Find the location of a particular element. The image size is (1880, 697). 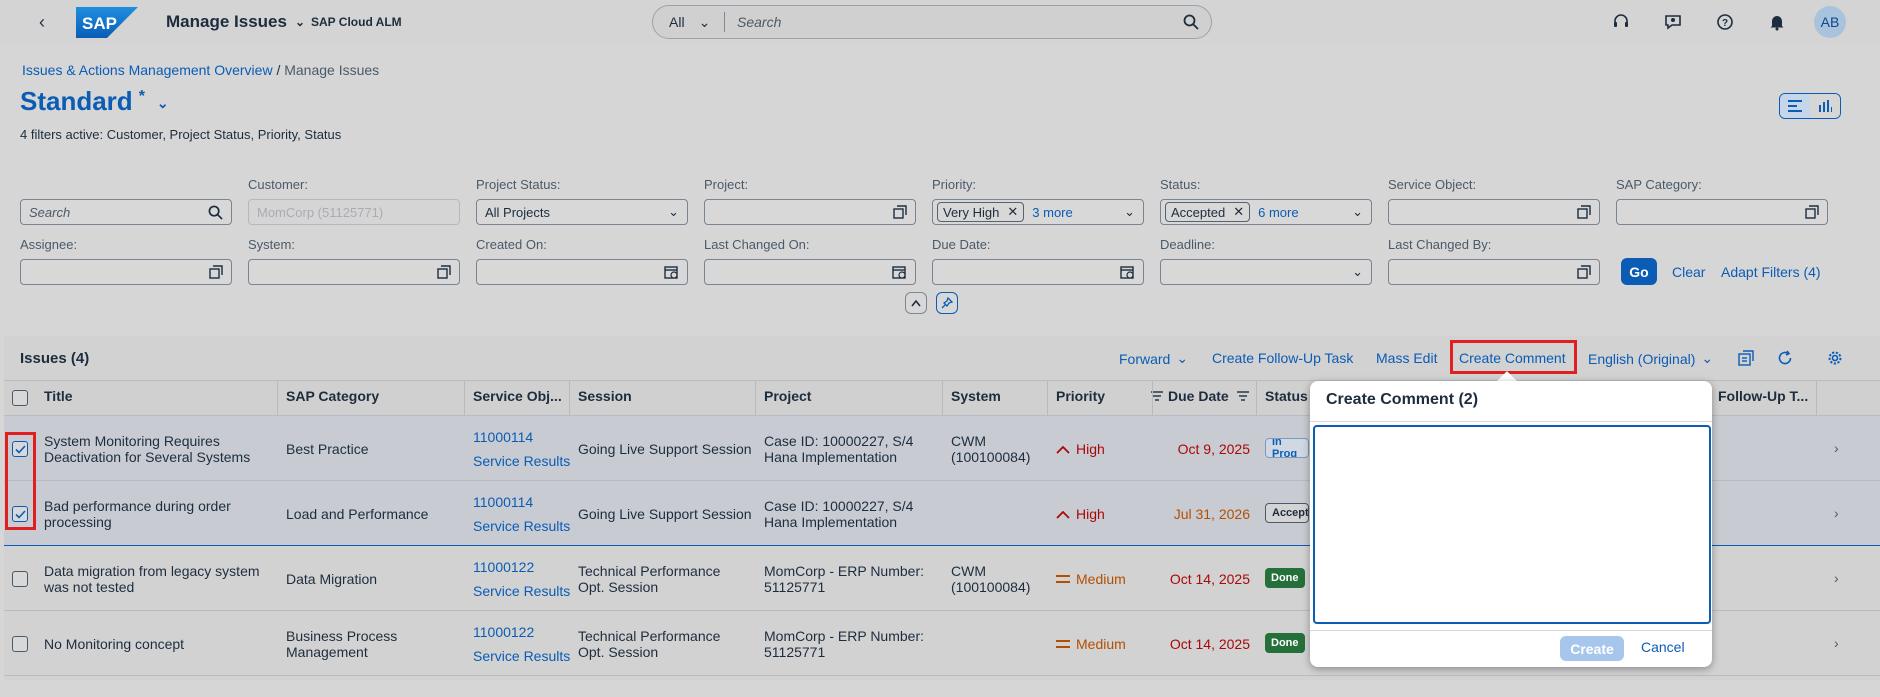

clear-button: Clear is located at coordinates (1689, 272).